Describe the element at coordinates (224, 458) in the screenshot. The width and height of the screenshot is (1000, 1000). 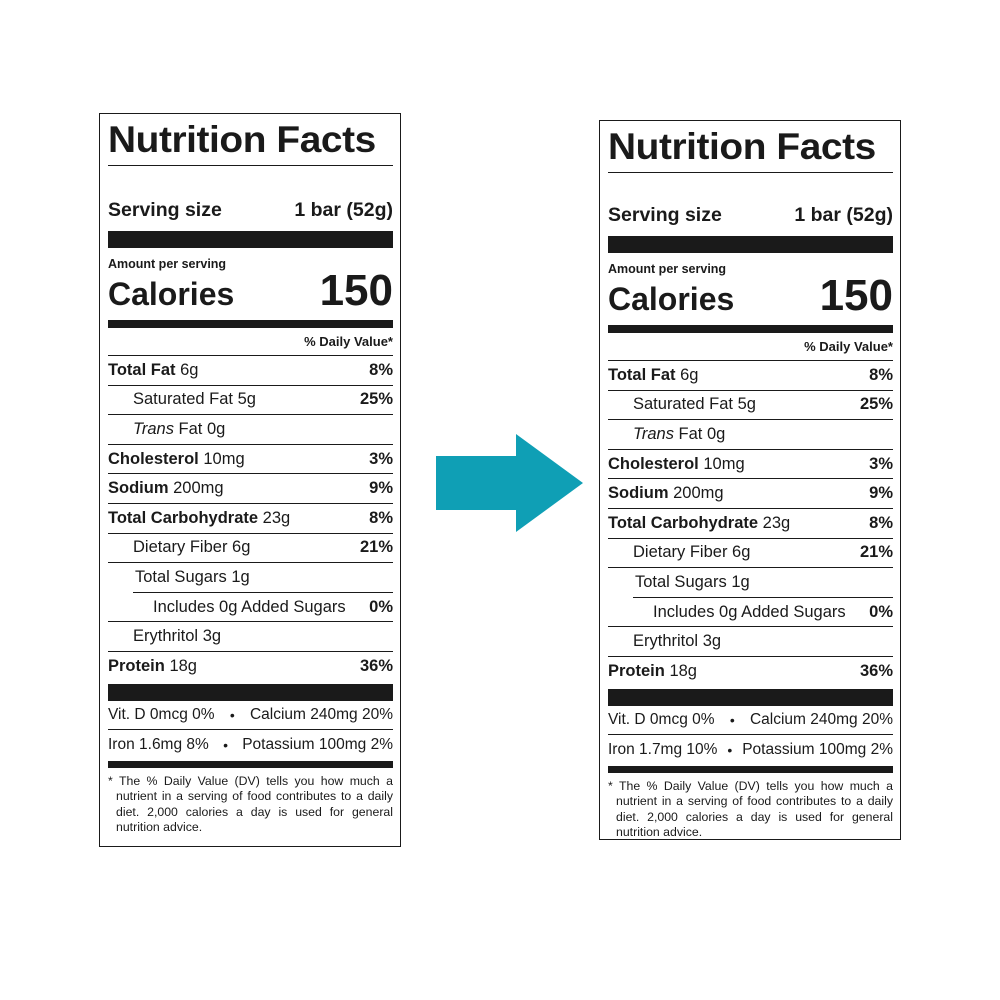
I see `nutrient-amount: 10mg` at that location.